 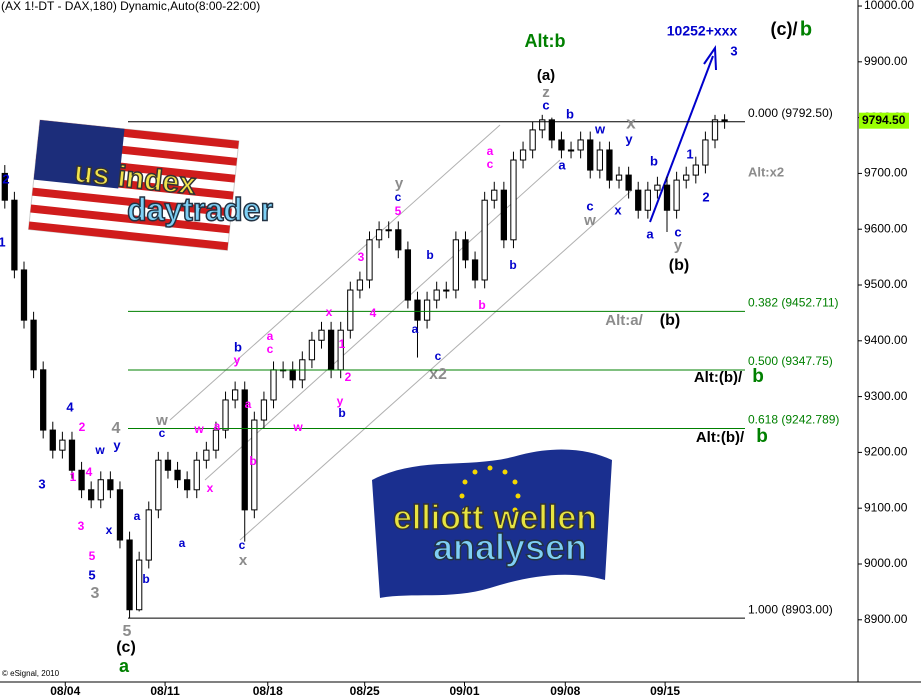 I want to click on x-tick-label: 09/08, so click(x=565, y=691).